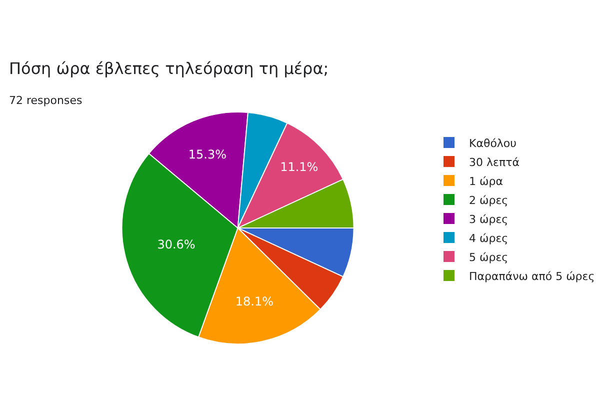  What do you see at coordinates (488, 238) in the screenshot?
I see `legend-label: 4 ώρες` at bounding box center [488, 238].